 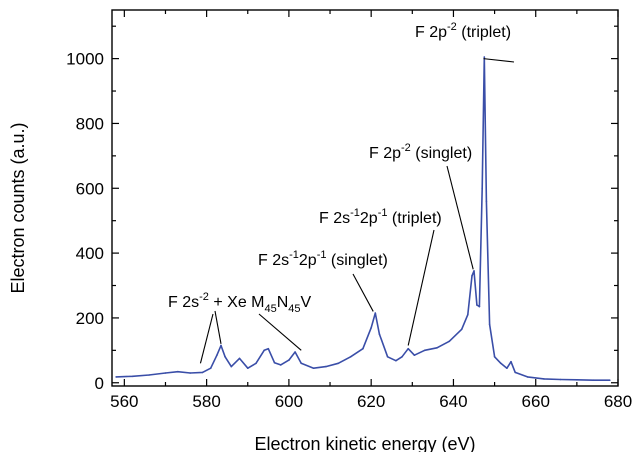 I want to click on x-tick-label: 680, so click(x=618, y=401).